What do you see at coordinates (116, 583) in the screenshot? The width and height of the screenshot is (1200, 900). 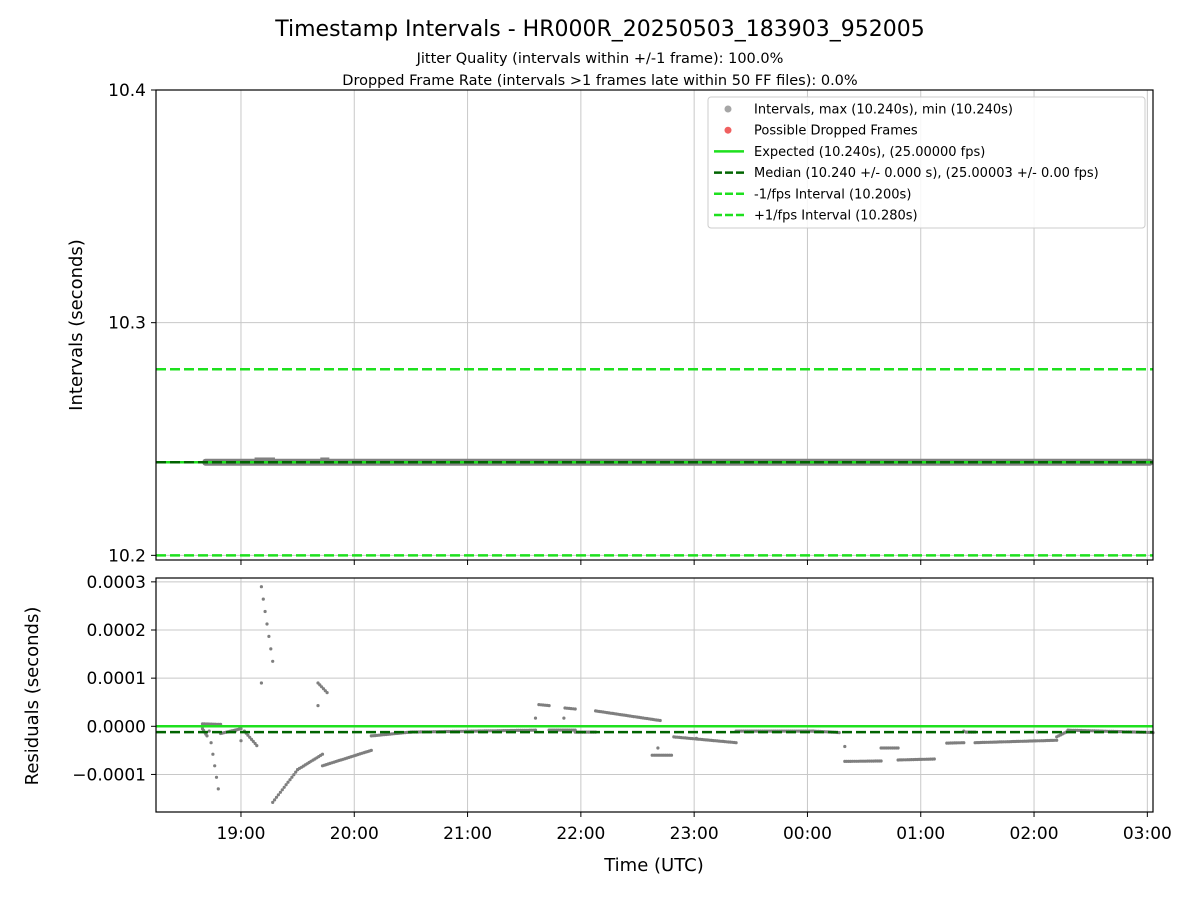 I see `bottom-y-tick-label: 0.0003` at bounding box center [116, 583].